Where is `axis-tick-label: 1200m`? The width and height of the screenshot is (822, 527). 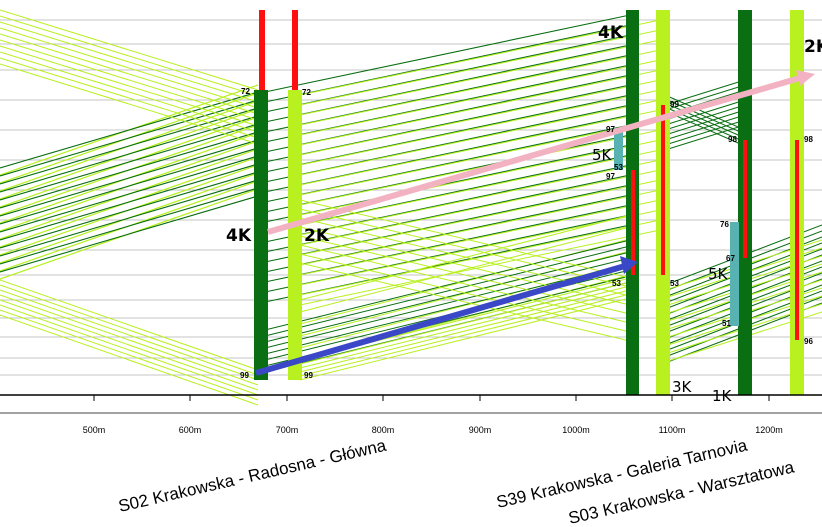
axis-tick-label: 1200m is located at coordinates (769, 430).